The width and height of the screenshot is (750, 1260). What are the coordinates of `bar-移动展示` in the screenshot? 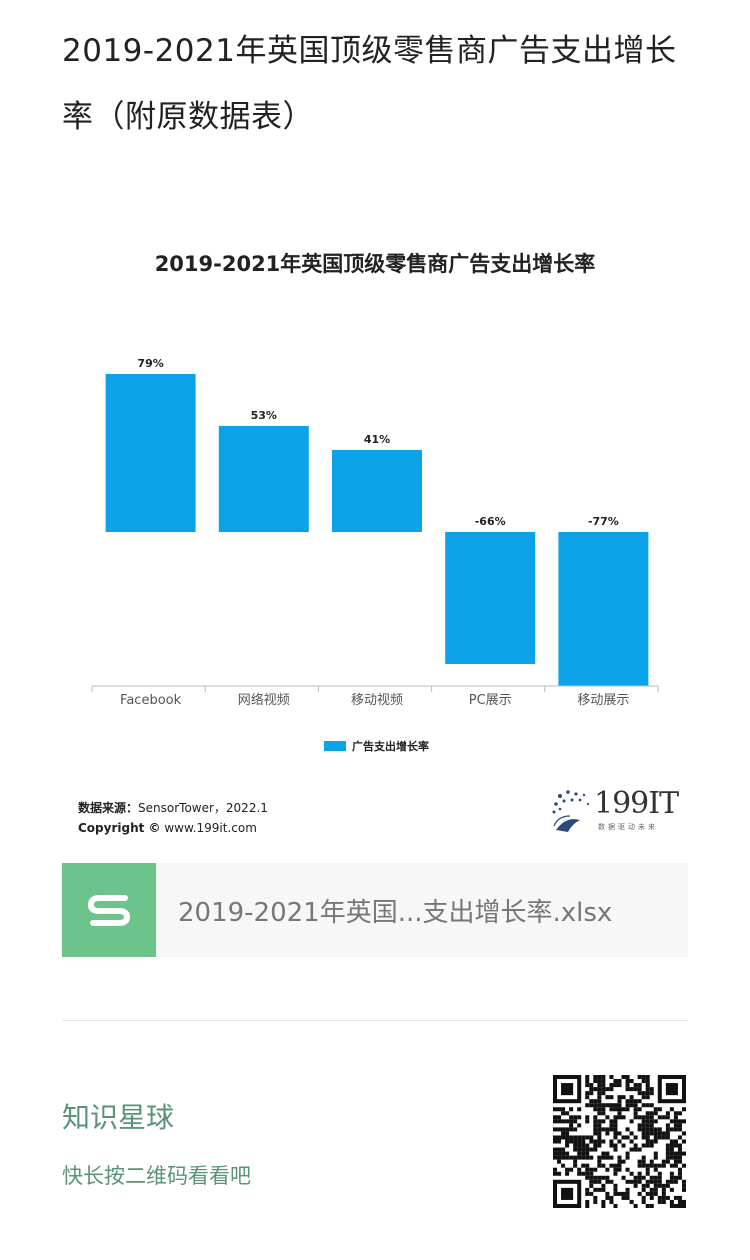 It's located at (603, 609).